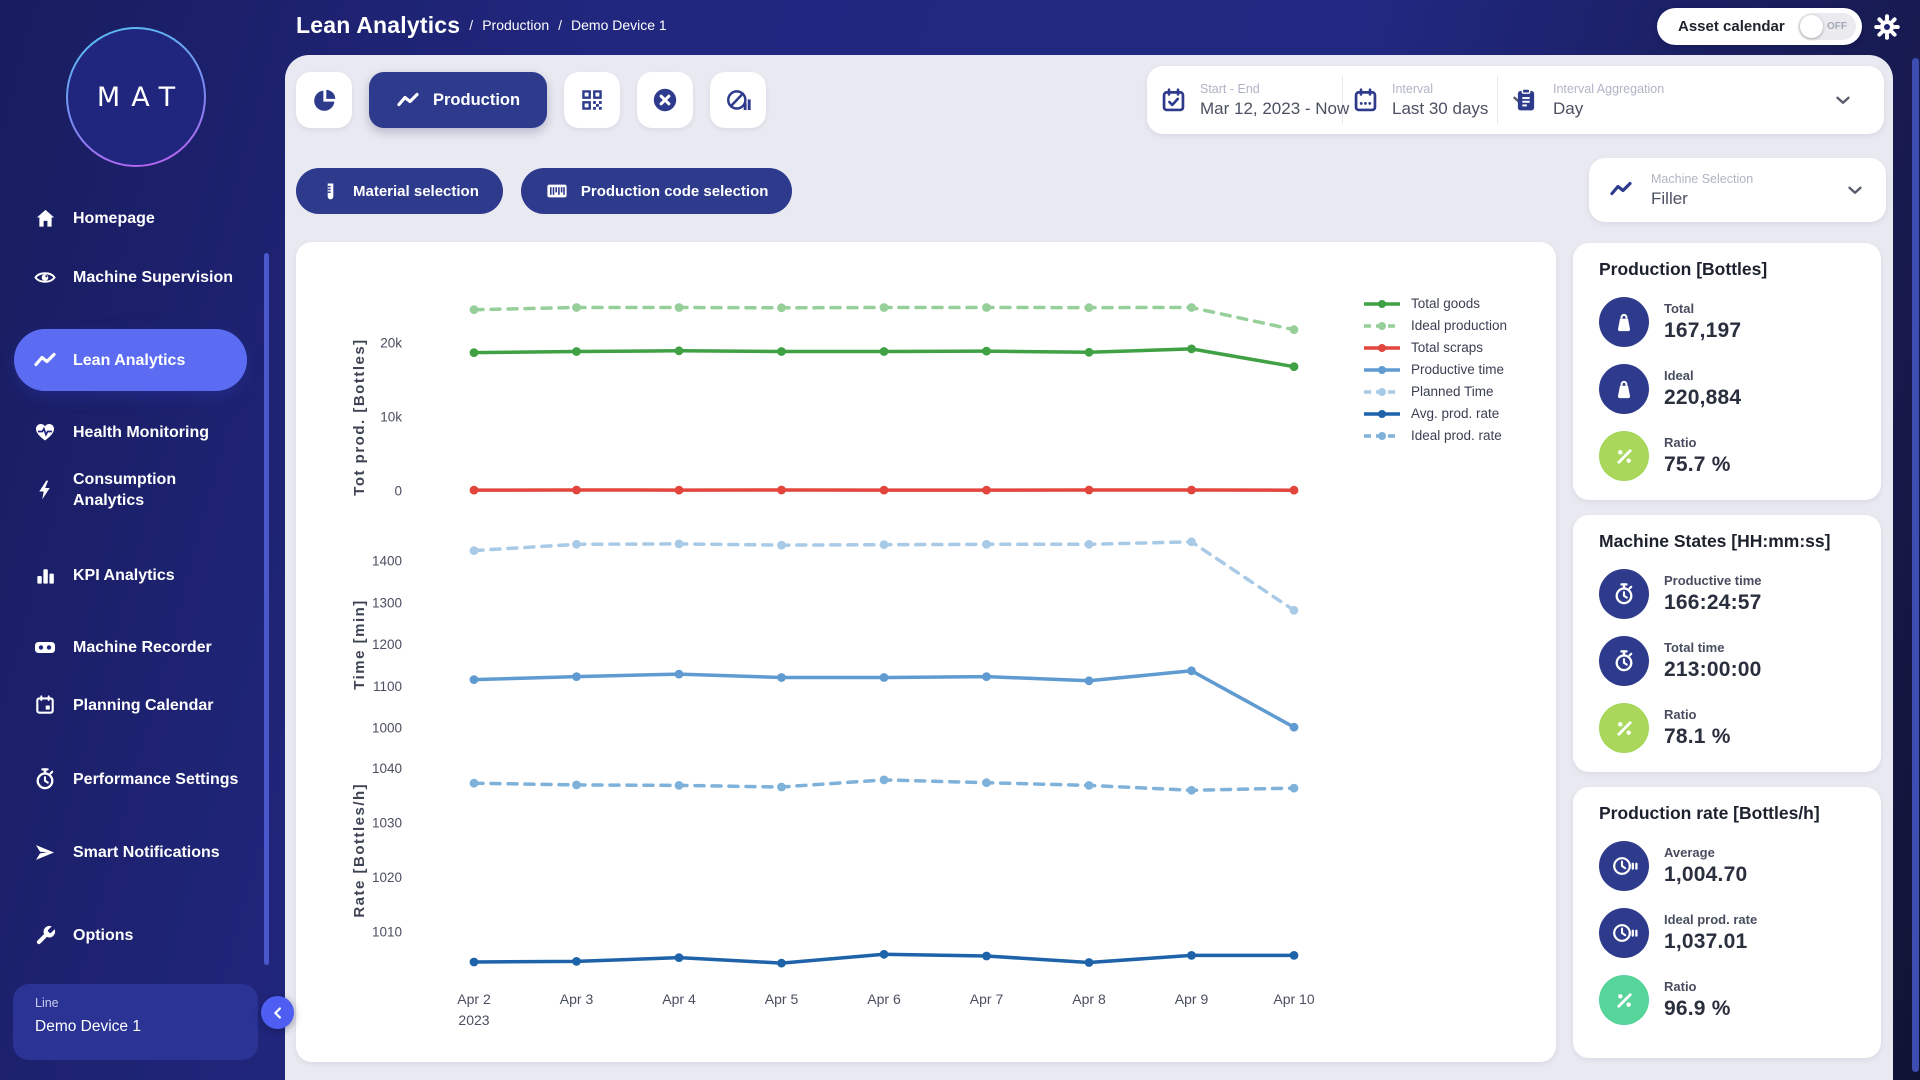 The height and width of the screenshot is (1080, 1920). I want to click on sidebar-item-homepage: Homepage, so click(131, 218).